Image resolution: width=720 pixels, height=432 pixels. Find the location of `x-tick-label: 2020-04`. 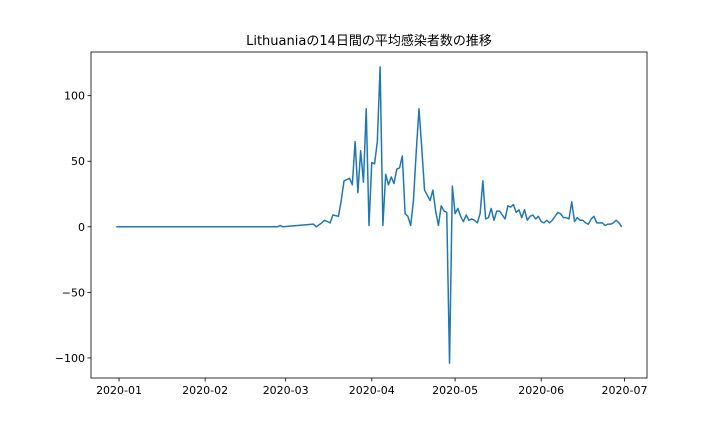

x-tick-label: 2020-04 is located at coordinates (372, 390).